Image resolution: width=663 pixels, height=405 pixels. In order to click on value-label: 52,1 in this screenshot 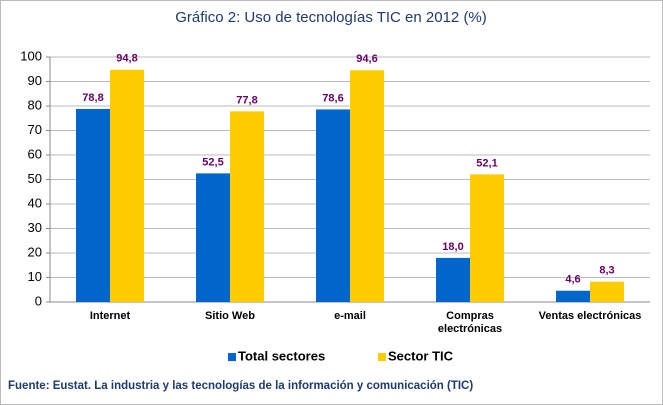, I will do `click(486, 163)`.